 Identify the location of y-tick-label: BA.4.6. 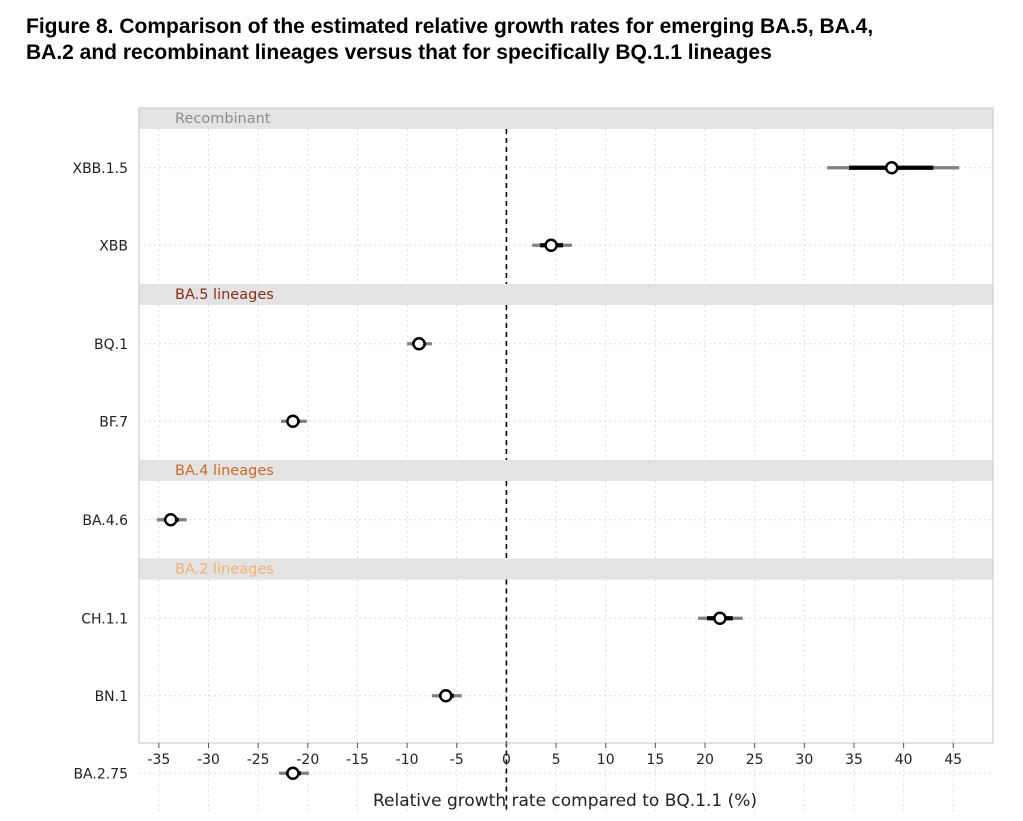
(105, 521).